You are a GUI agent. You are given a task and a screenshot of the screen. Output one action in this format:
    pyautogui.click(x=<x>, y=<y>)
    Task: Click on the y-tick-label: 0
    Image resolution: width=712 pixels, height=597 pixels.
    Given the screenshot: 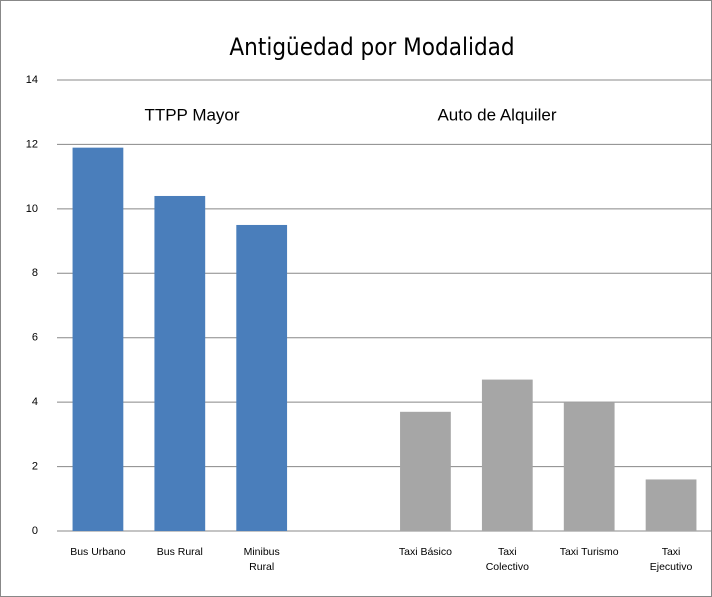 What is the action you would take?
    pyautogui.click(x=35, y=531)
    